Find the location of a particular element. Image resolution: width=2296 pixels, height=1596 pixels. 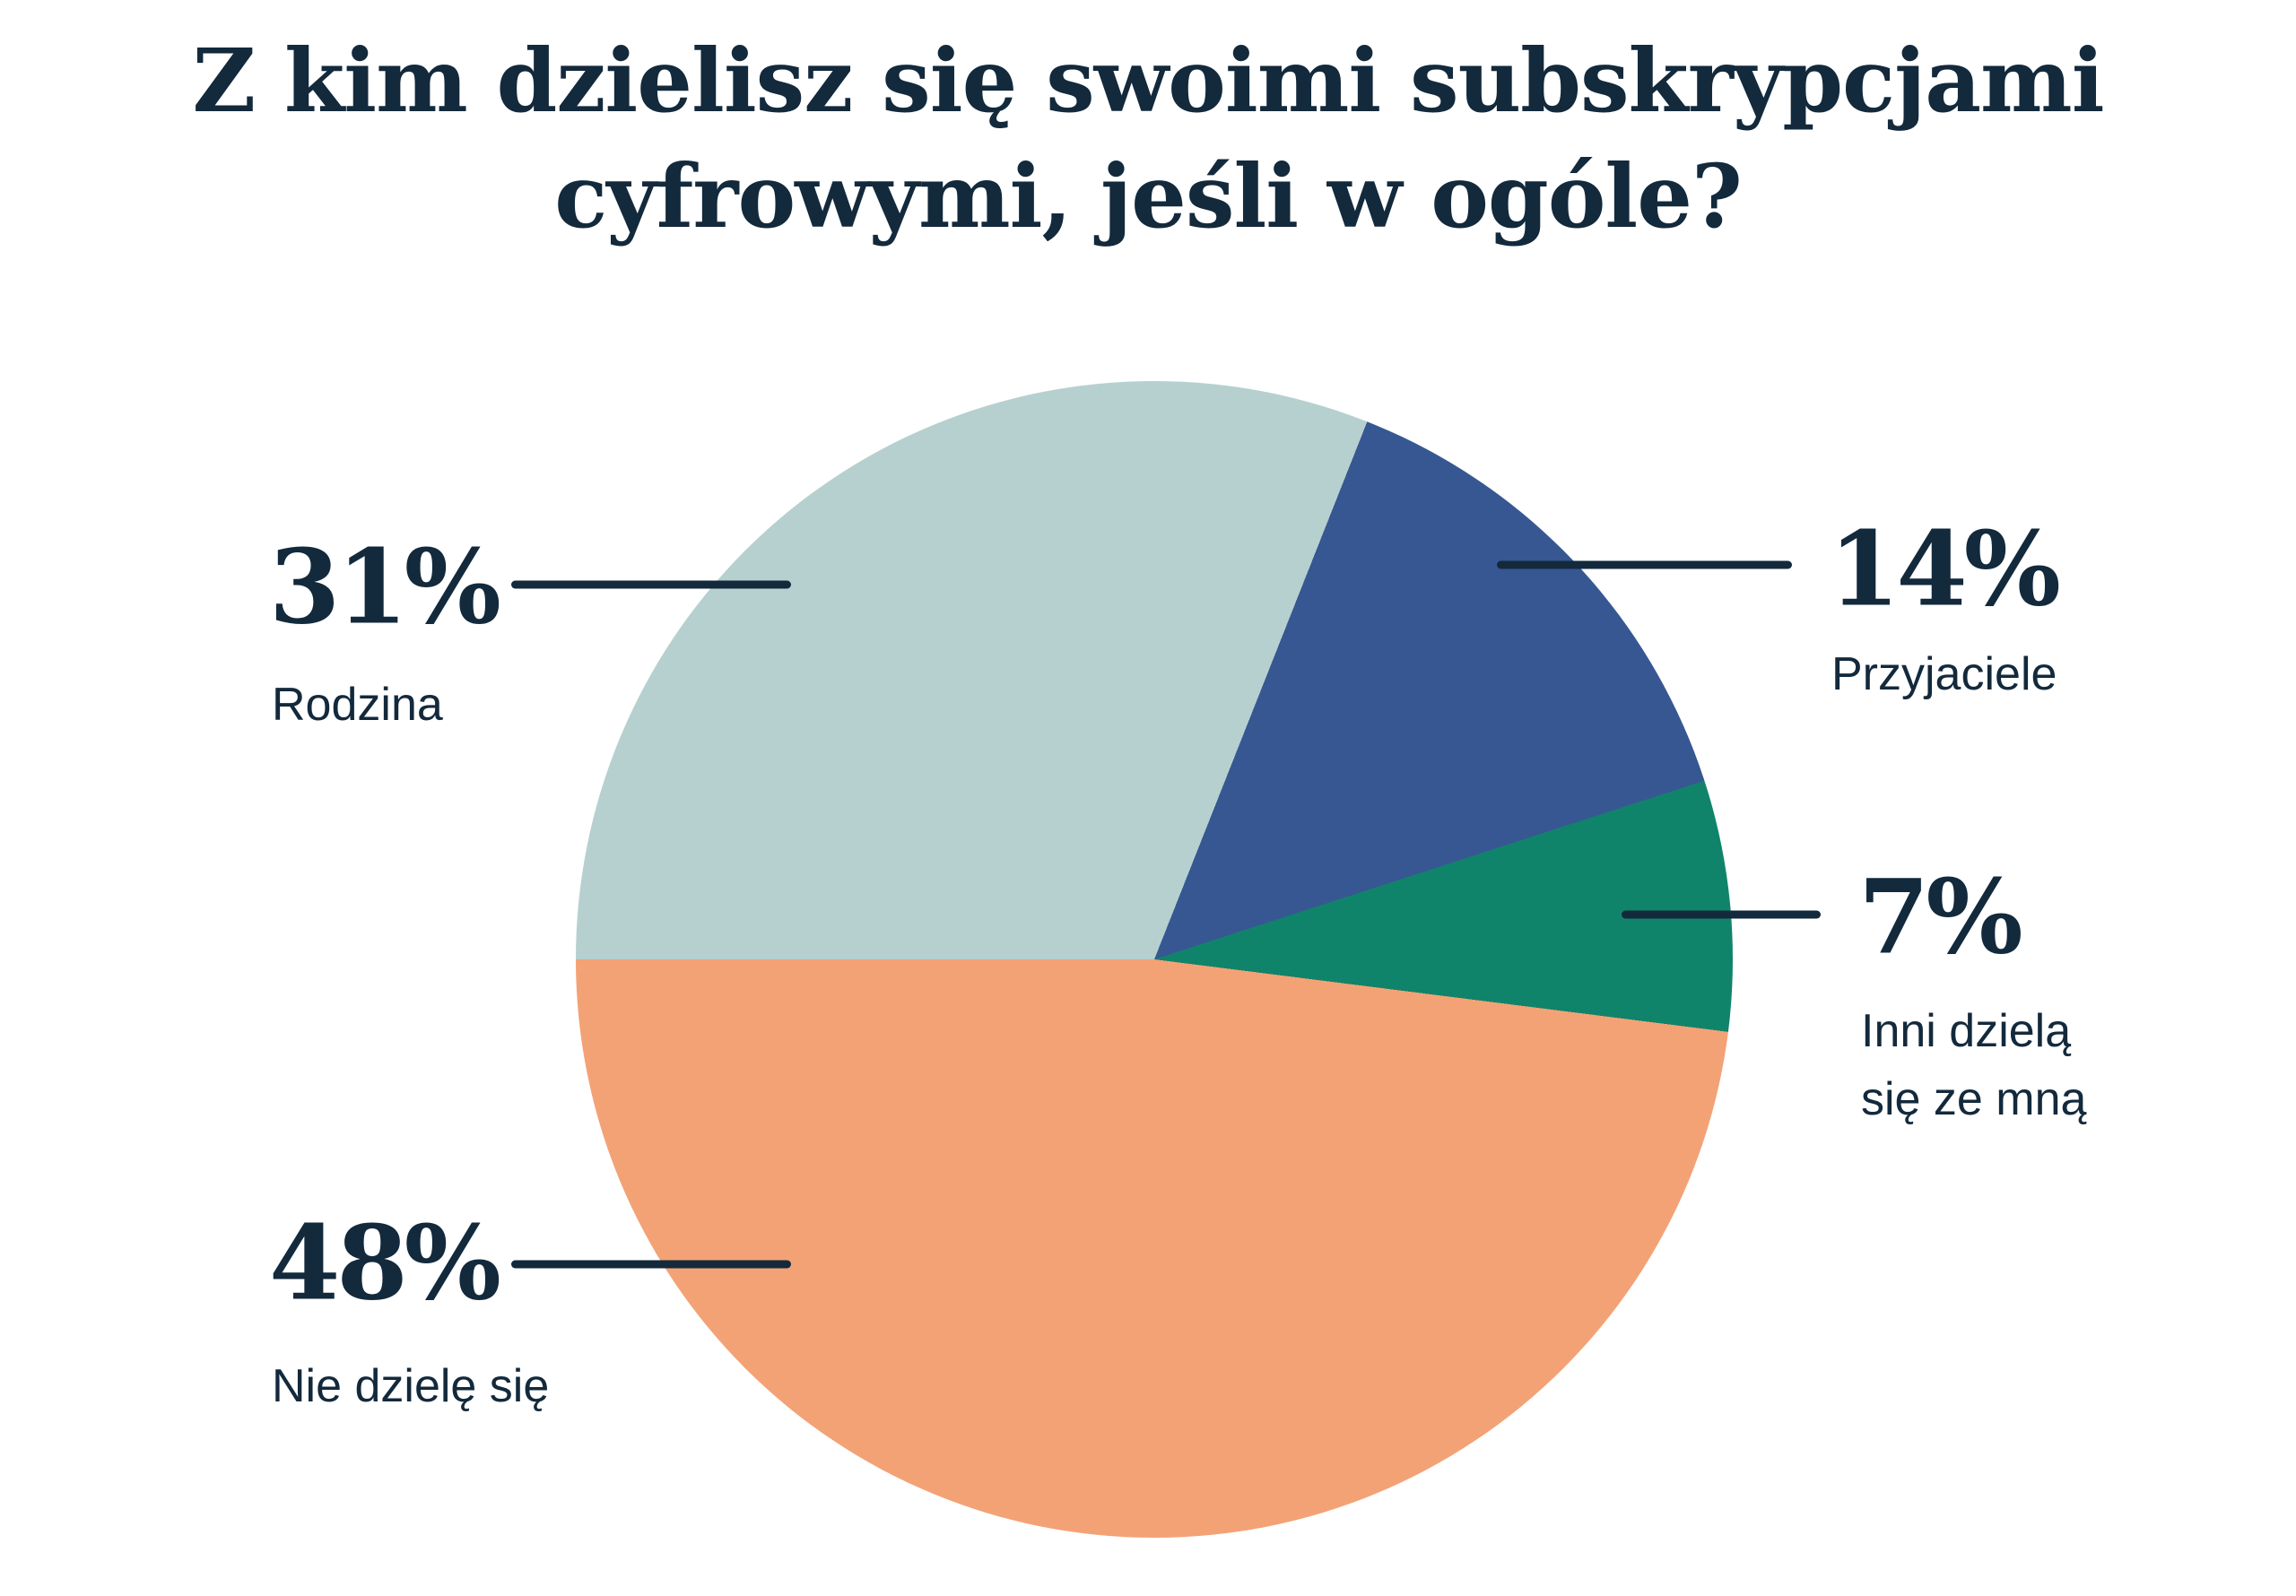

callout-line-przyjaciele is located at coordinates (1644, 565).